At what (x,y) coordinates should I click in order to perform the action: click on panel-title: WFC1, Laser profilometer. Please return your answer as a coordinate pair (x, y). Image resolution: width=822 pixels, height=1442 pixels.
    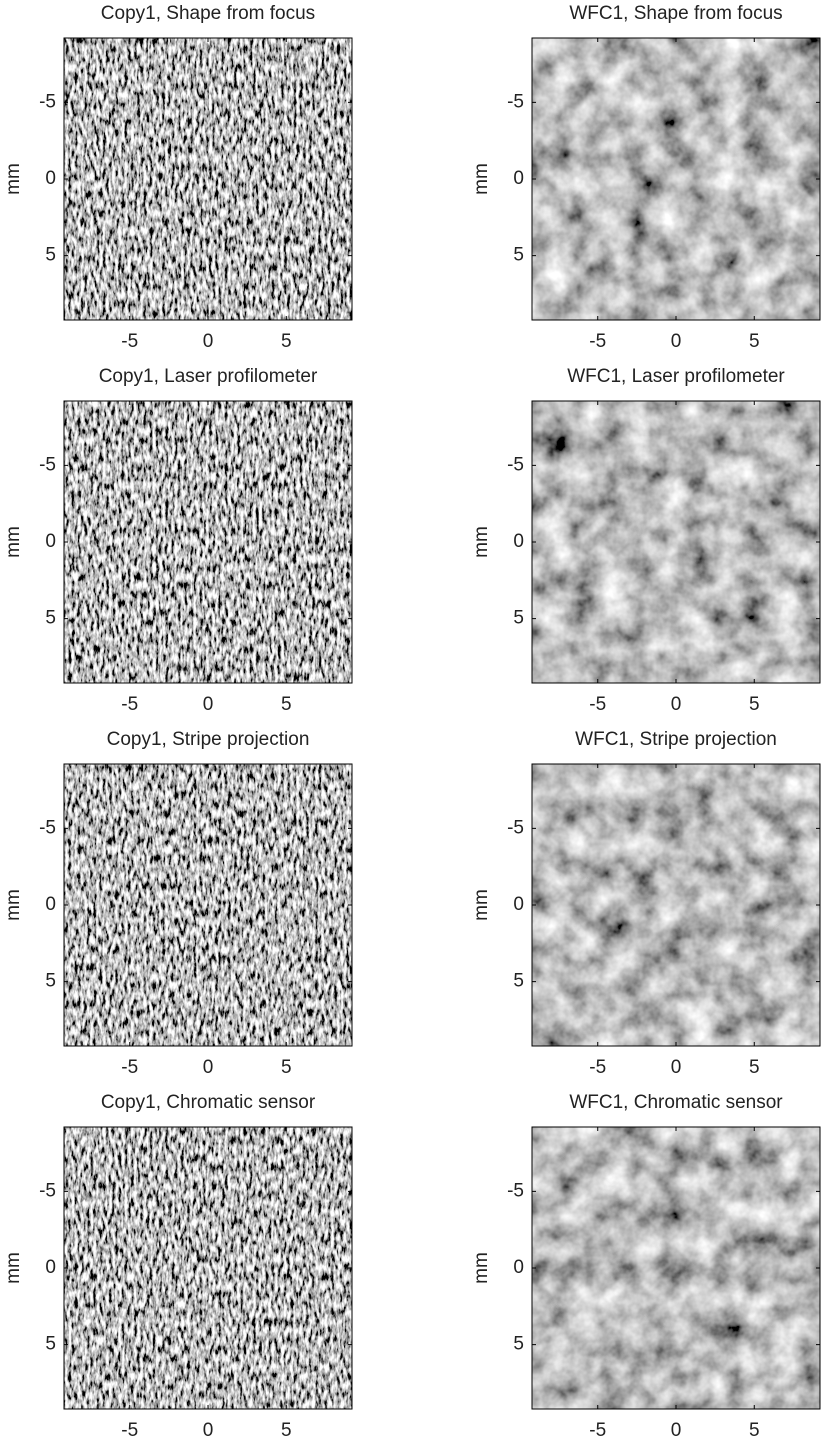
    Looking at the image, I should click on (676, 376).